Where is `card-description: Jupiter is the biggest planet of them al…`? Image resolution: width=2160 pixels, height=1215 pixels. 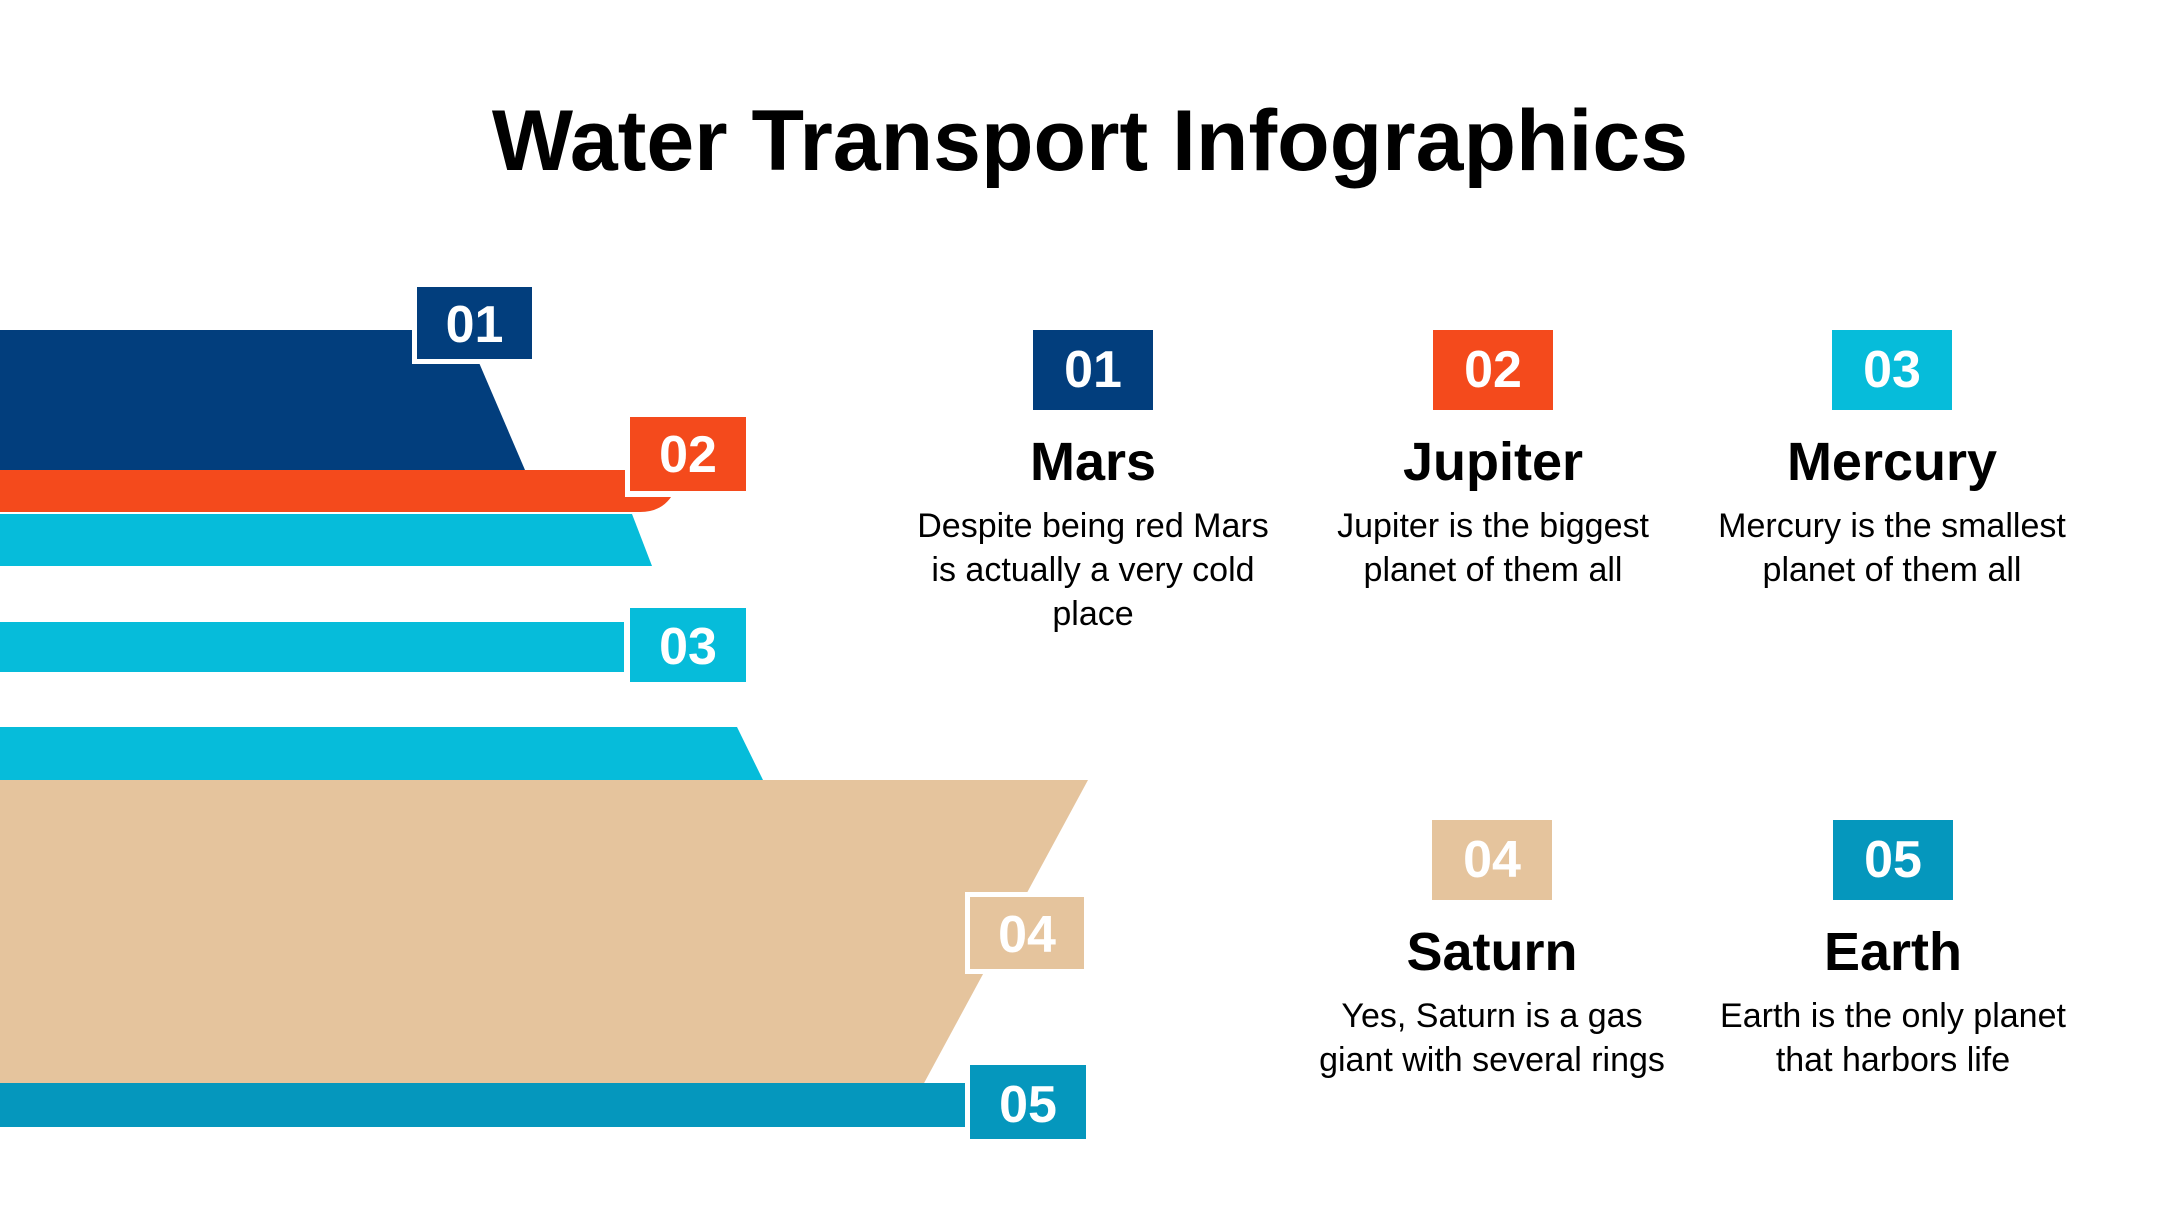 card-description: Jupiter is the biggest planet of them al… is located at coordinates (1493, 548).